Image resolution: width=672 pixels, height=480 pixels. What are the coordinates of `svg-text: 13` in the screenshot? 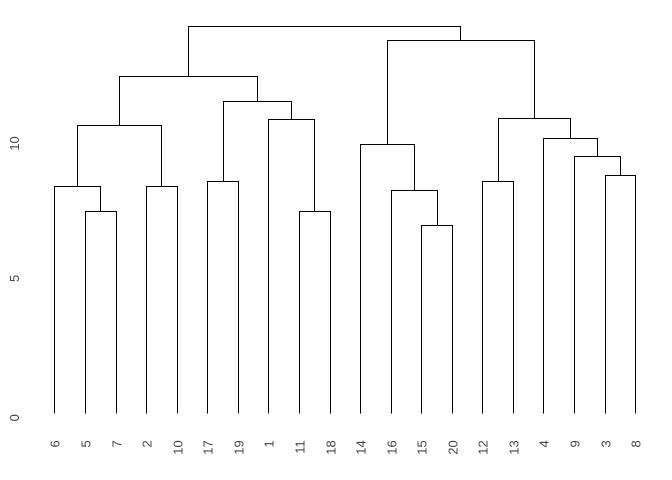 It's located at (514, 447).